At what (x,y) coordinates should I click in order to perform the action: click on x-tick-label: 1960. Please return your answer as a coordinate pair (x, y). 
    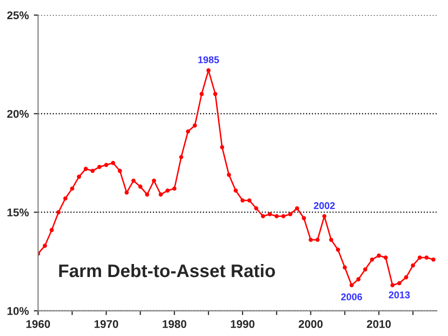
    Looking at the image, I should click on (38, 324).